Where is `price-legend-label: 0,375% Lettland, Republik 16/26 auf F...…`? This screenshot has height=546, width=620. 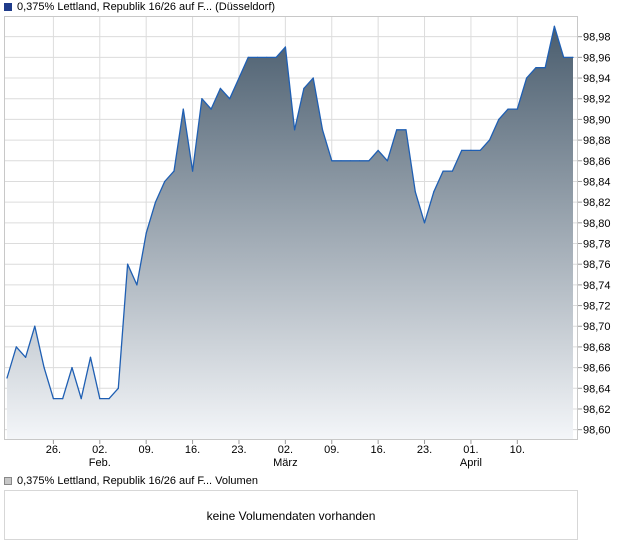
price-legend-label: 0,375% Lettland, Republik 16/26 auf F...… is located at coordinates (146, 7).